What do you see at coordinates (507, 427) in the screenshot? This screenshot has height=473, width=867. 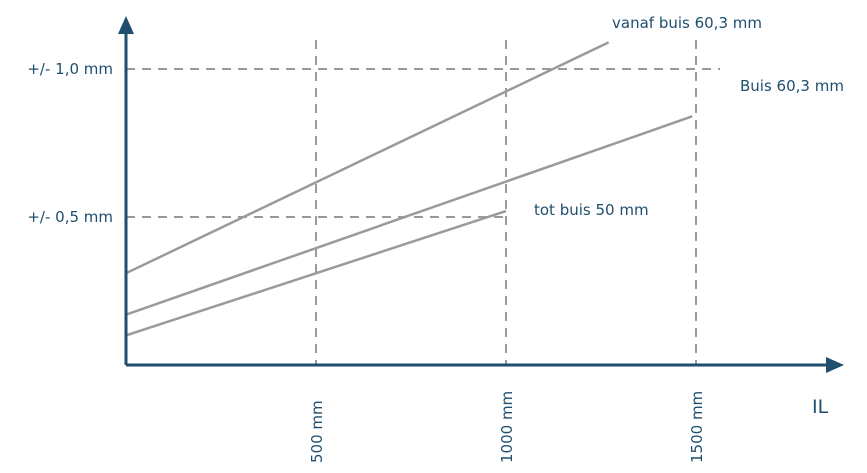 I see `x-tick-label: 1000 mm` at bounding box center [507, 427].